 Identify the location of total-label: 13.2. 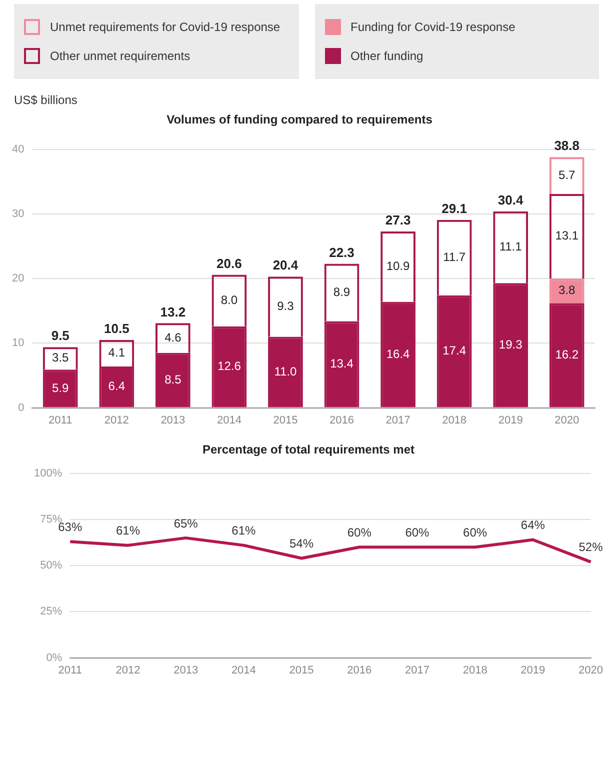
(173, 312).